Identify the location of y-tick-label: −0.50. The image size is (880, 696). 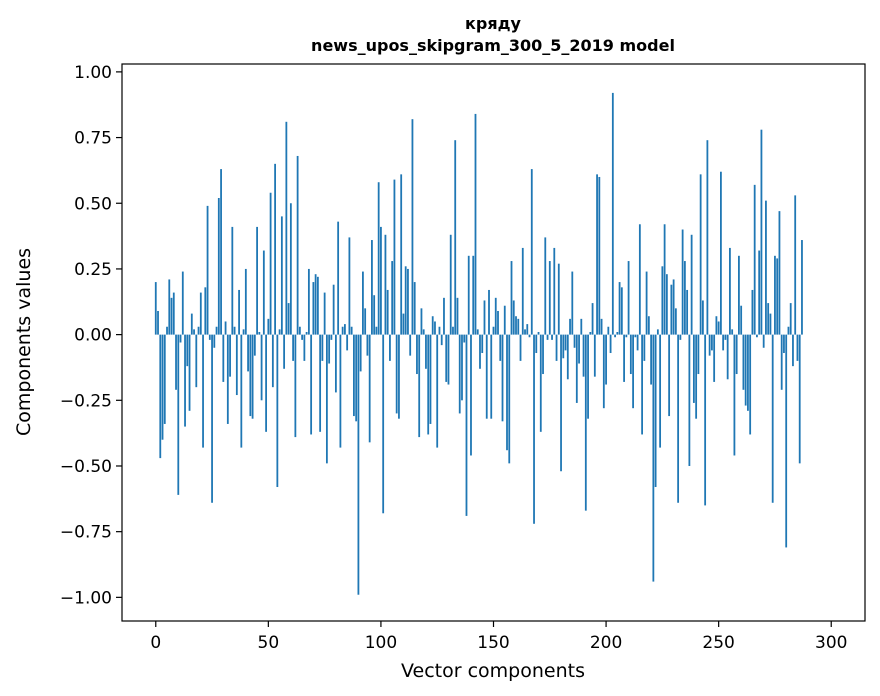
(86, 467).